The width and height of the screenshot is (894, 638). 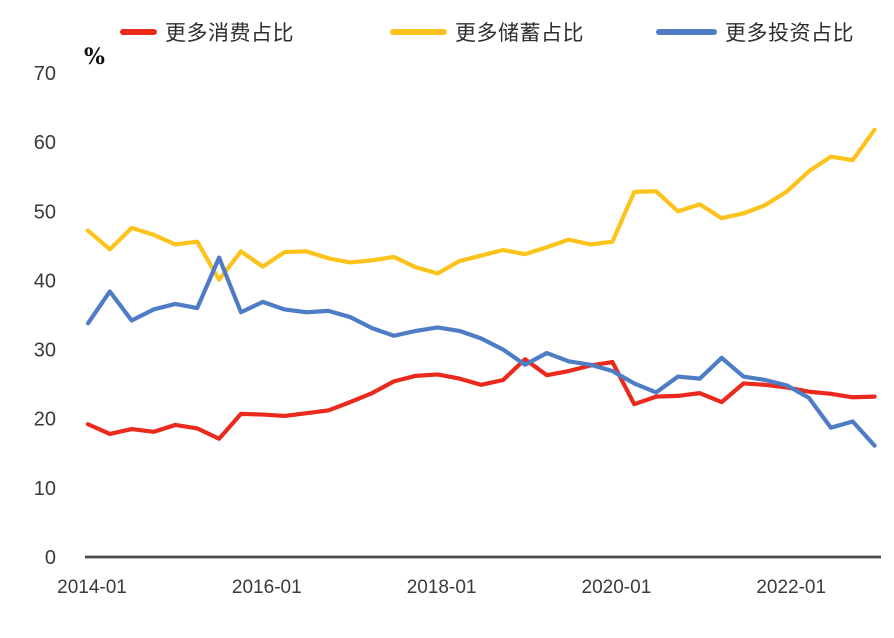 What do you see at coordinates (418, 32) in the screenshot?
I see `savings-legend-swatch-icon` at bounding box center [418, 32].